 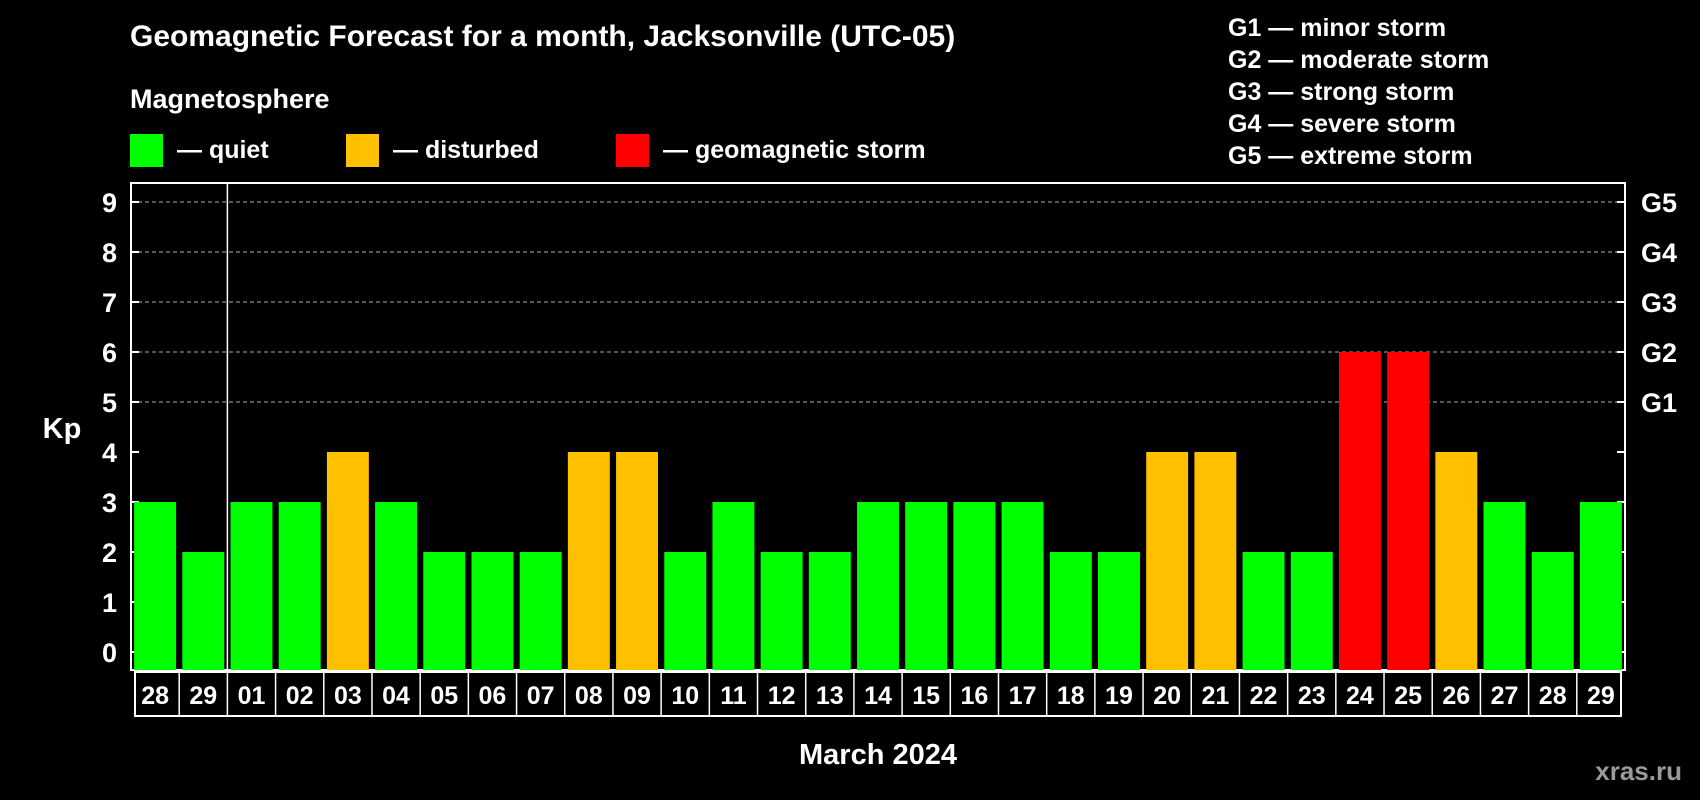 What do you see at coordinates (444, 696) in the screenshot?
I see `x-tick-label: 05` at bounding box center [444, 696].